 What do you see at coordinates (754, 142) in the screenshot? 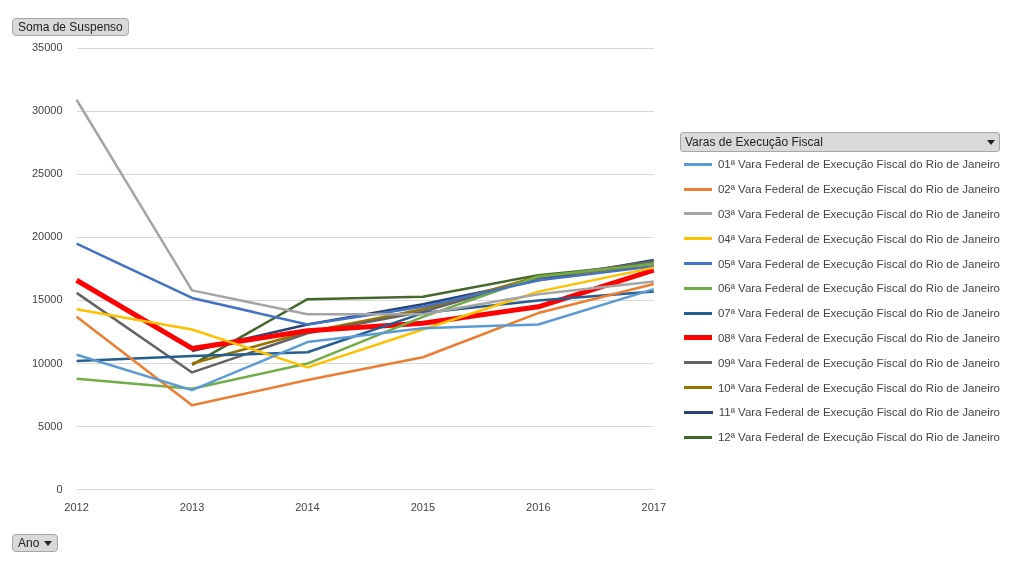
I see `legend-title: Varas de Execução Fiscal` at bounding box center [754, 142].